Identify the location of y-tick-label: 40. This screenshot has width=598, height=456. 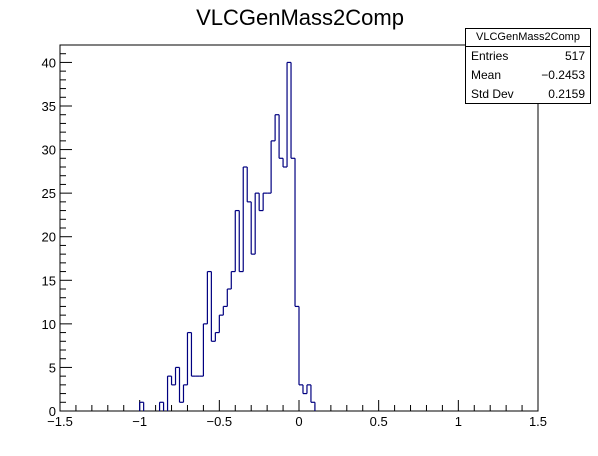
(49, 62).